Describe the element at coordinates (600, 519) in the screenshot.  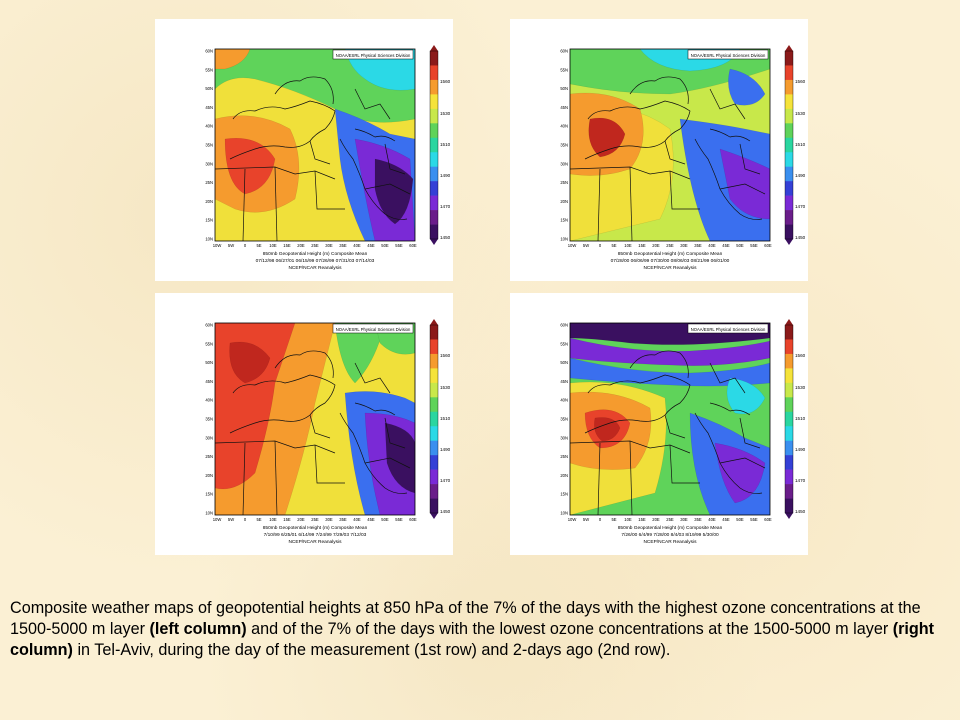
I see `longitude-label: 0` at that location.